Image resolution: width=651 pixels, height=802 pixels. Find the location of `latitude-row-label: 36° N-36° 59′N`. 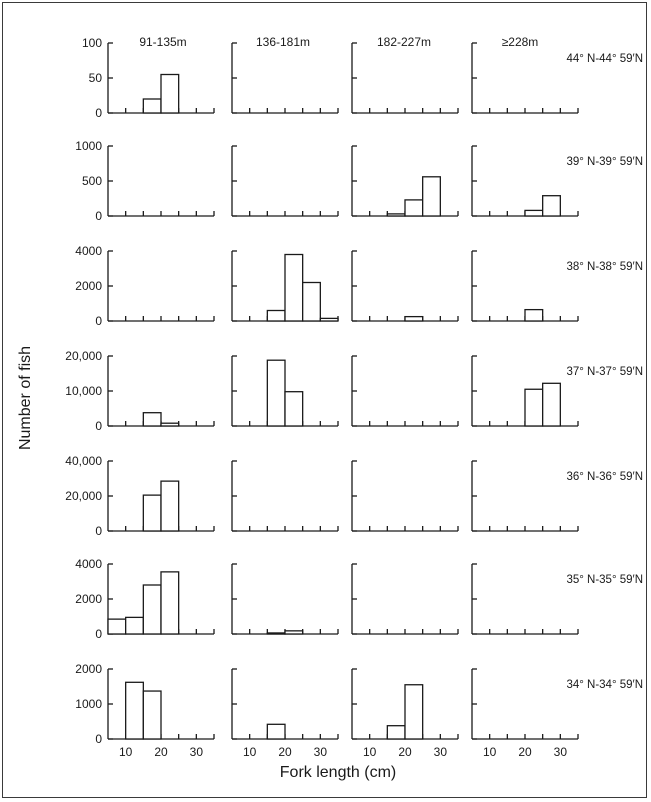

latitude-row-label: 36° N-36° 59′N is located at coordinates (604, 477).